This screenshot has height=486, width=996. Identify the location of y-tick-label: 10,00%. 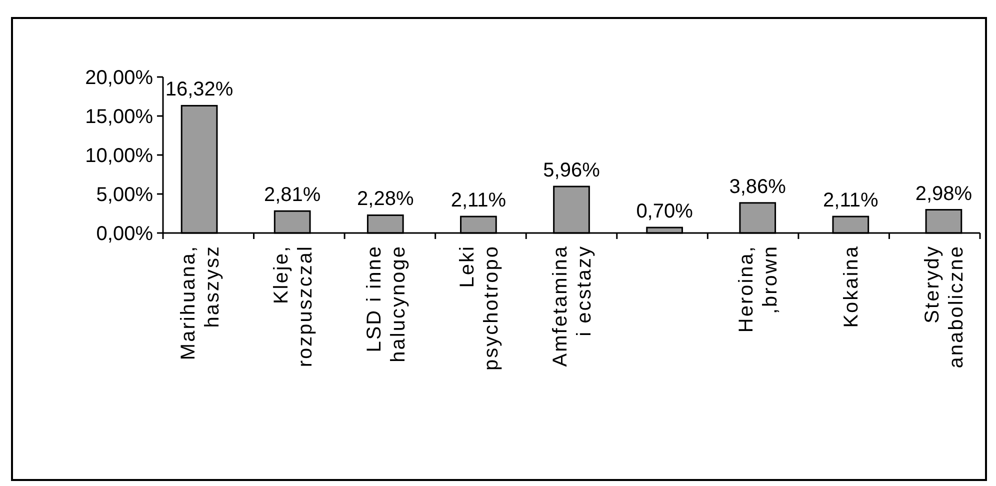
(119, 156).